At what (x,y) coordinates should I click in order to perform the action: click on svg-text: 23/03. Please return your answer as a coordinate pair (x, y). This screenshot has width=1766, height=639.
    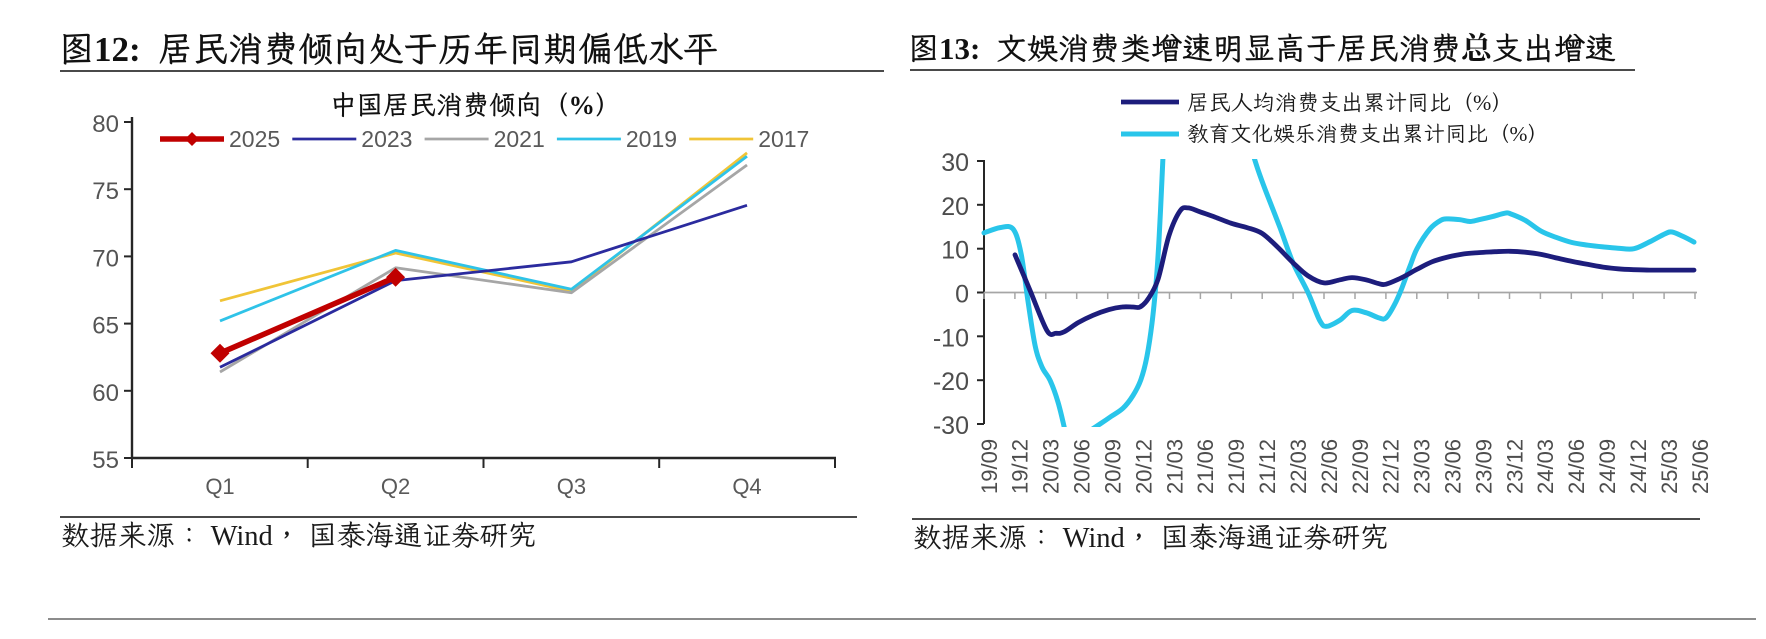
    Looking at the image, I should click on (1422, 466).